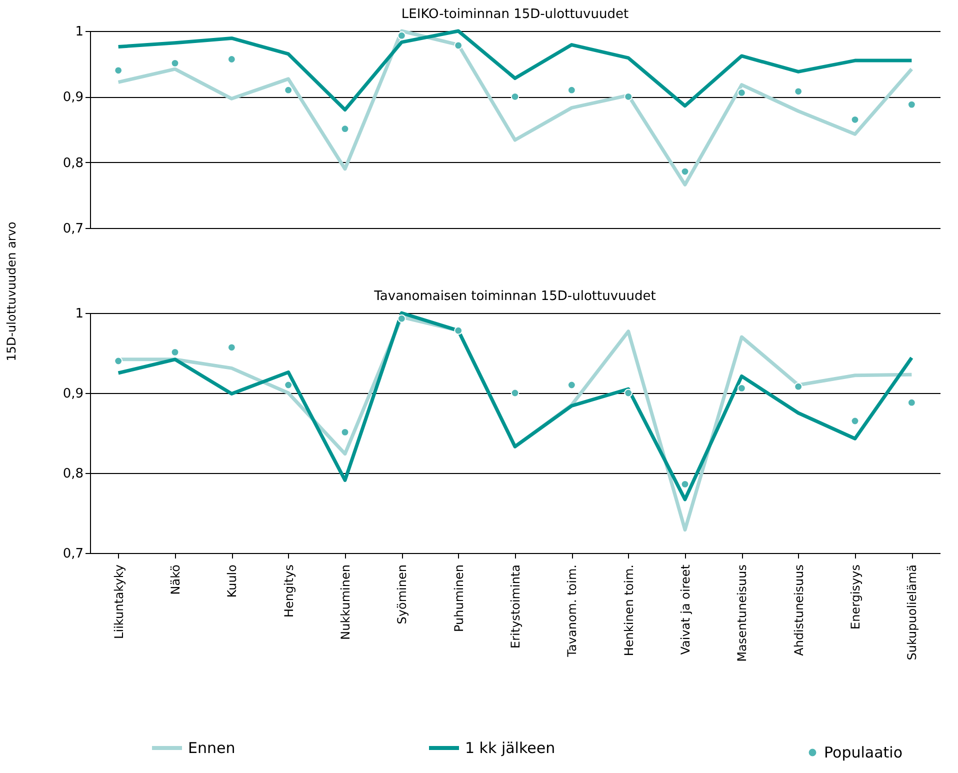 This screenshot has width=958, height=773. Describe the element at coordinates (799, 610) in the screenshot. I see `x-tick-label: Ahdistuneisuus` at that location.